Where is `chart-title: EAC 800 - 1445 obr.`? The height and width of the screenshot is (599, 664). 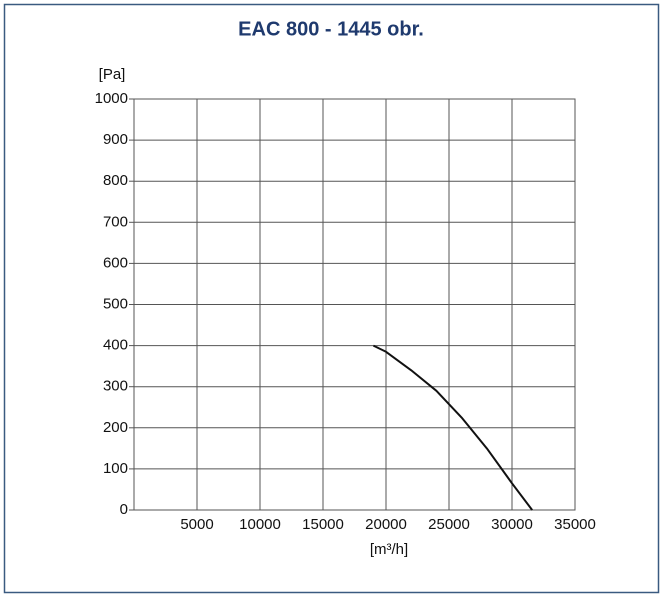
chart-title: EAC 800 - 1445 obr. is located at coordinates (331, 29).